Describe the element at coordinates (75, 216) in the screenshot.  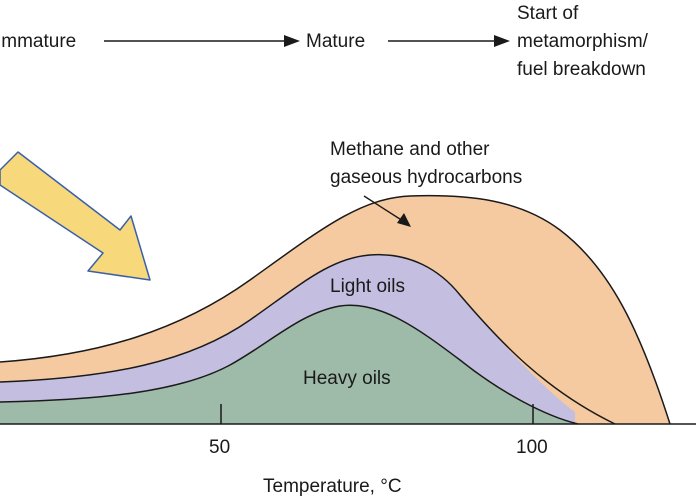
I see `input-arrow` at that location.